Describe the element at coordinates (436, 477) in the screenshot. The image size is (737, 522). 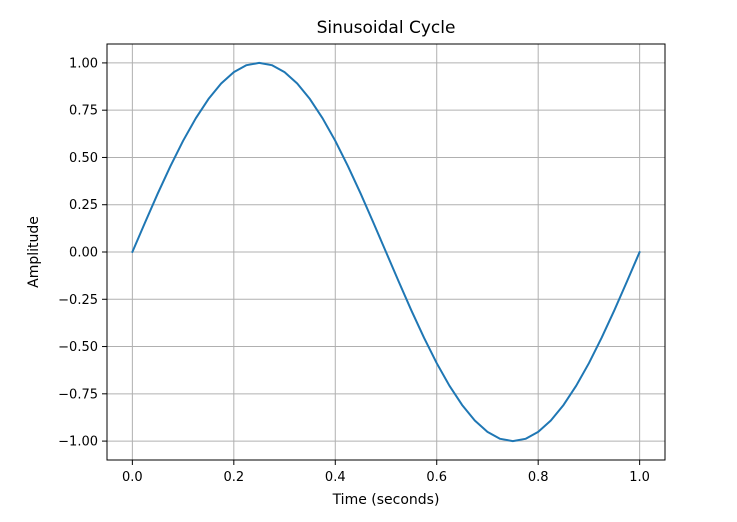
I see `x-tick-label: 0.6` at that location.